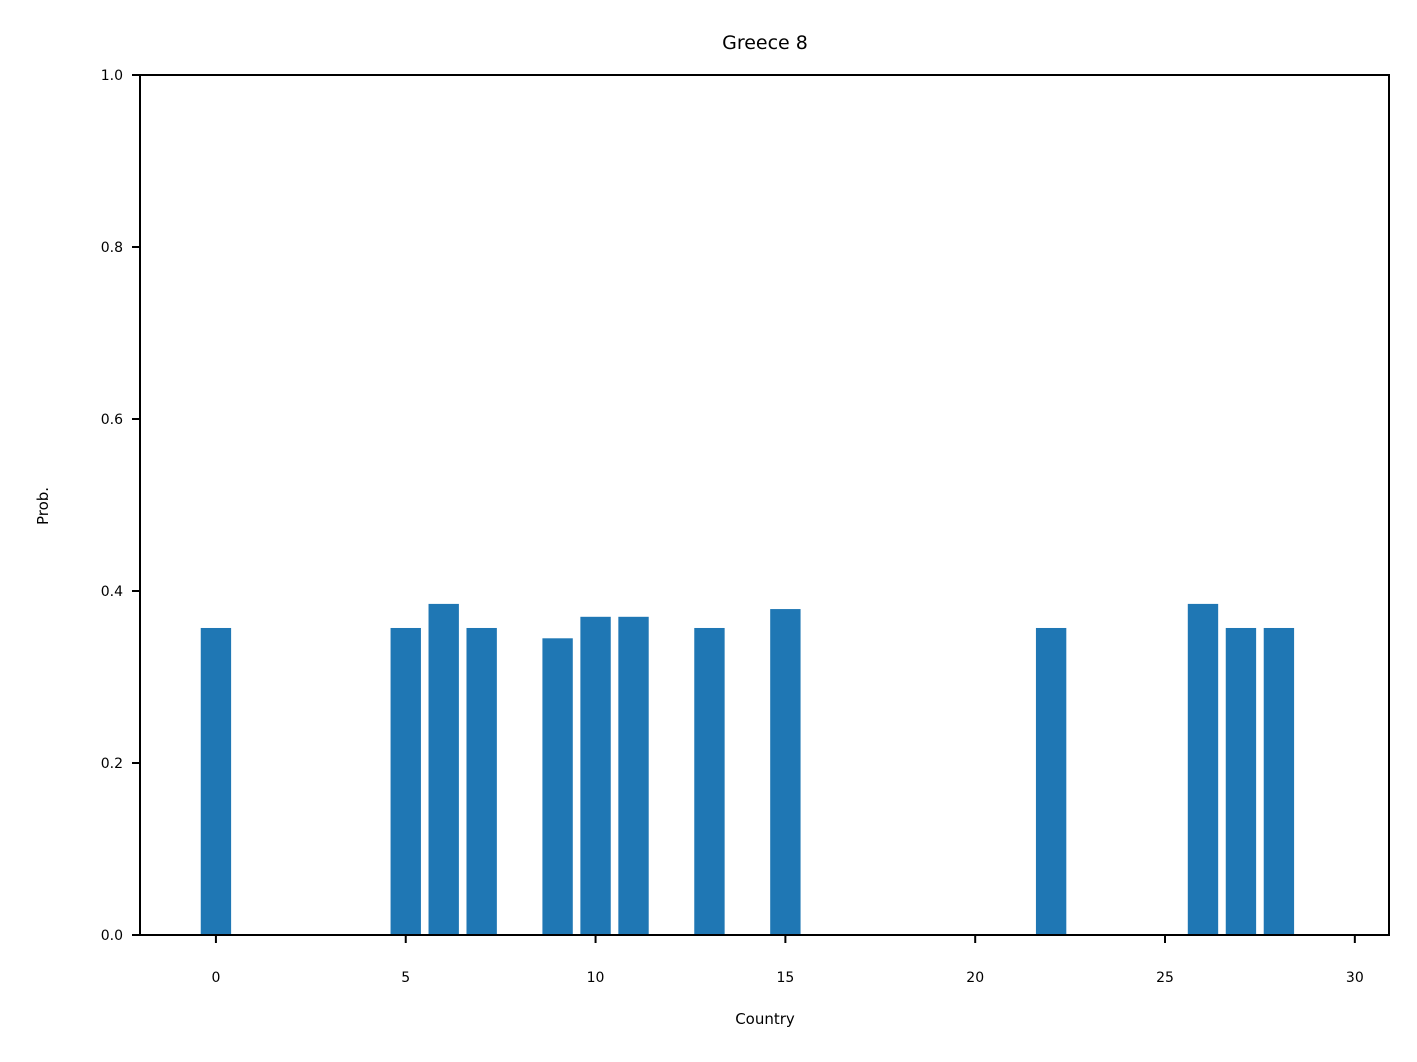 The width and height of the screenshot is (1417, 1062). What do you see at coordinates (112, 936) in the screenshot?
I see `y-tick-label: 0.0` at bounding box center [112, 936].